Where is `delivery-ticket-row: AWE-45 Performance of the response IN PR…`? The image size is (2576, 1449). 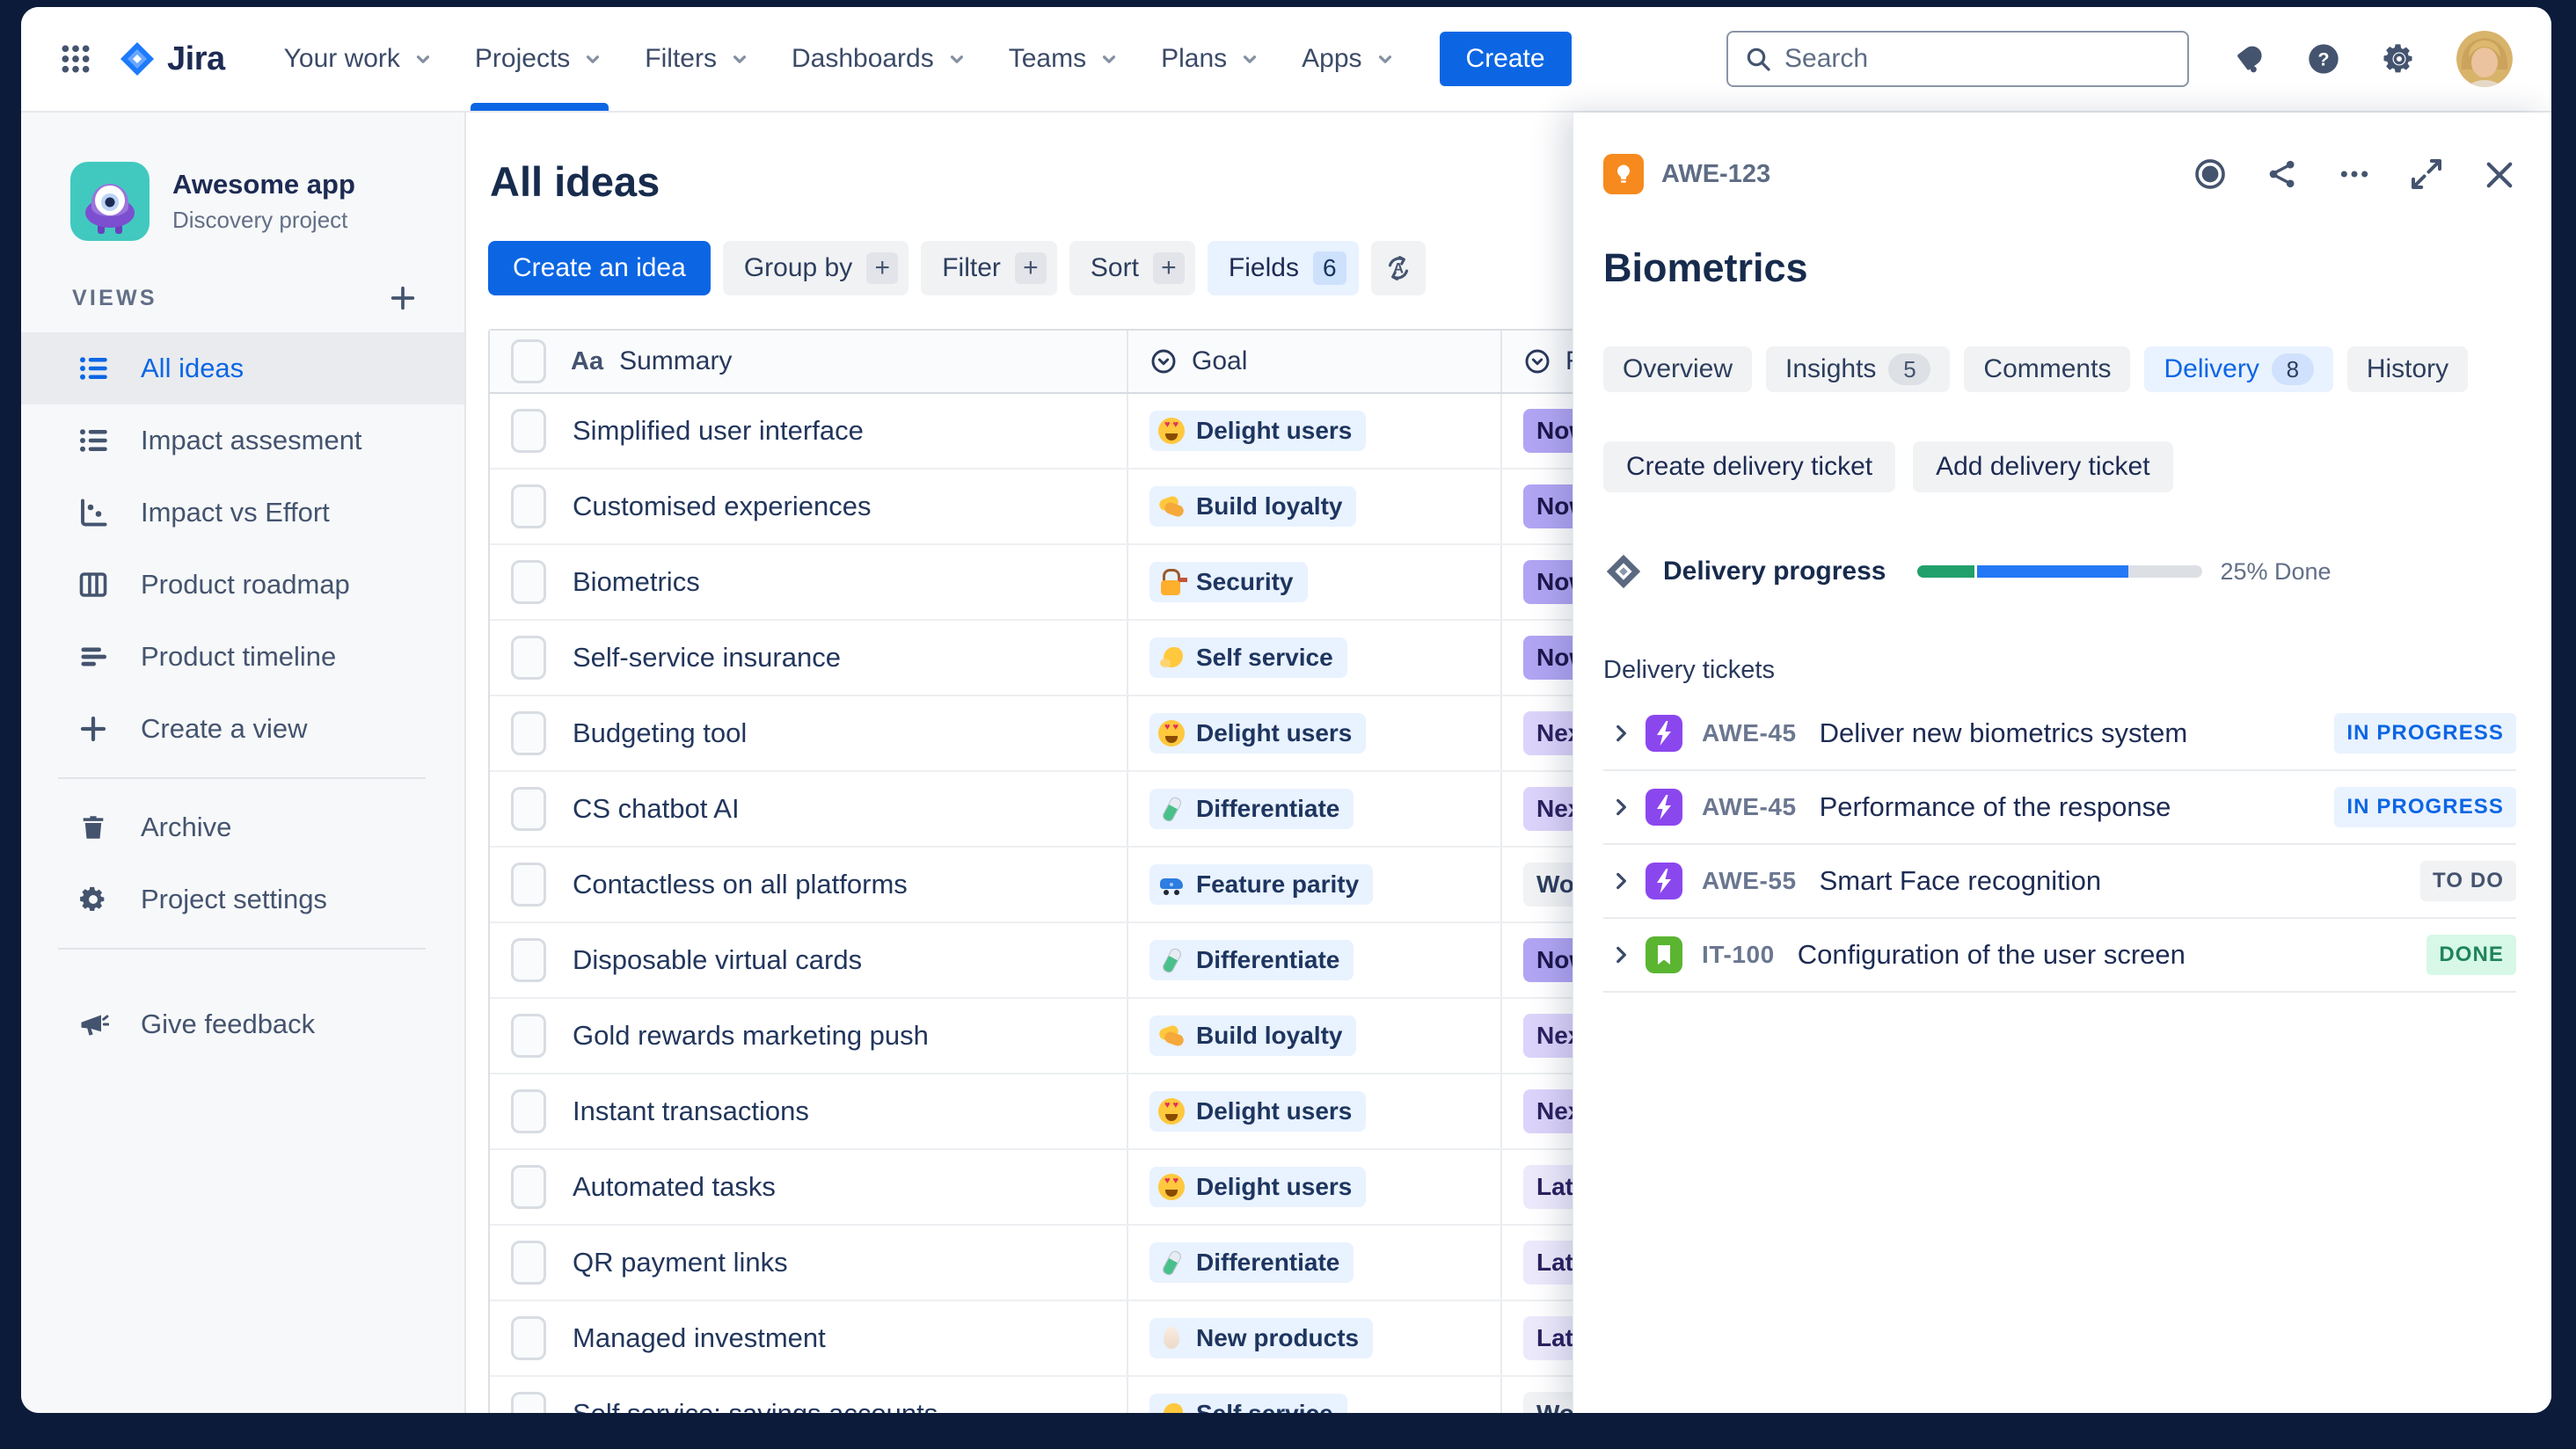
delivery-ticket-row: AWE-45 Performance of the response IN PR… is located at coordinates (2059, 808).